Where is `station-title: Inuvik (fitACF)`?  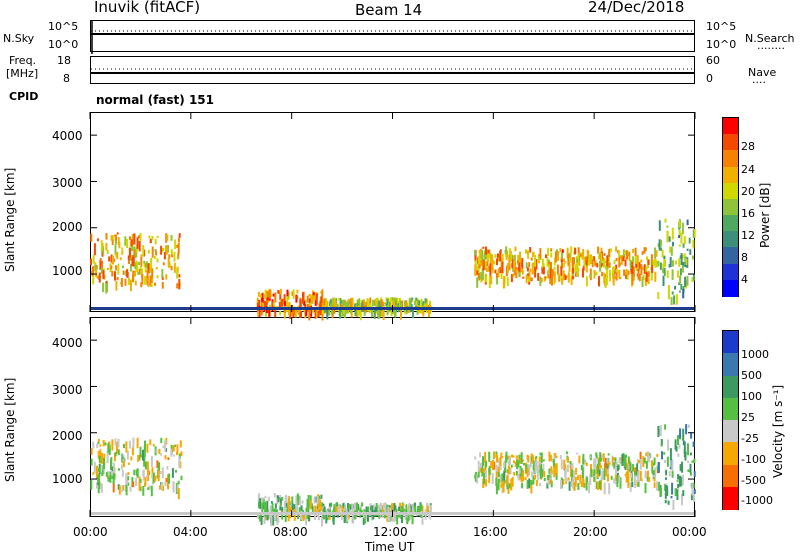
station-title: Inuvik (fitACF) is located at coordinates (147, 8).